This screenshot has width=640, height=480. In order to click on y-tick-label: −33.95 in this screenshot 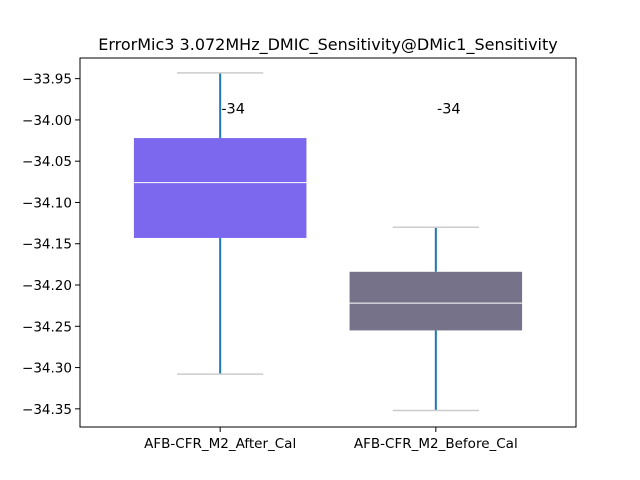, I will do `click(47, 80)`.